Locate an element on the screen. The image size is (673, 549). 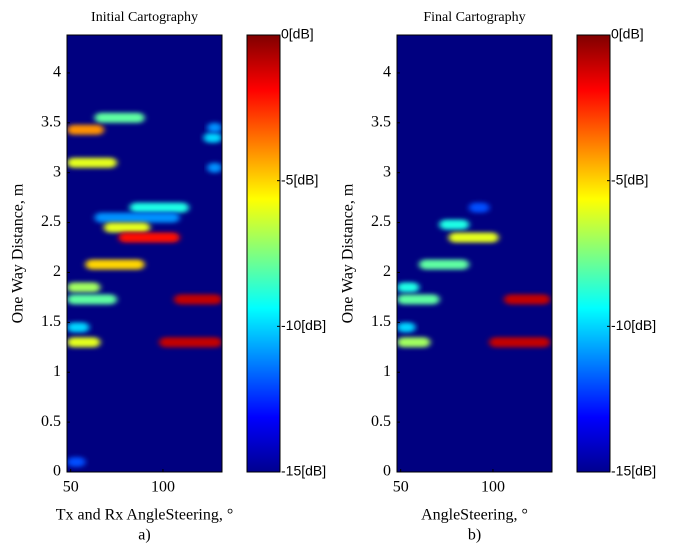
caption: a) is located at coordinates (144, 535).